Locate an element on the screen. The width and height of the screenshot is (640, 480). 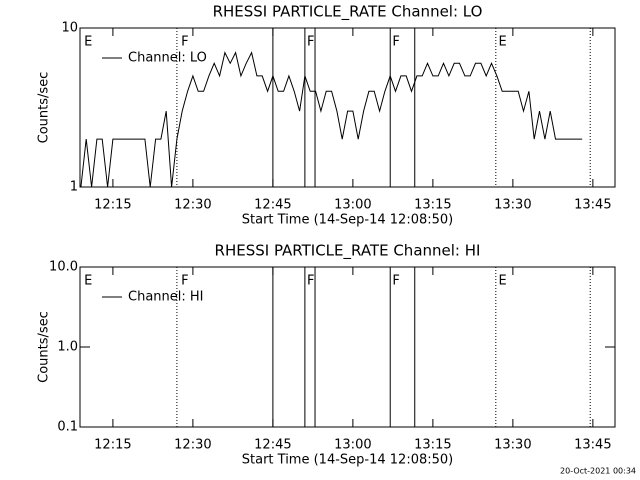
legend-label: Channel: HI is located at coordinates (166, 297).